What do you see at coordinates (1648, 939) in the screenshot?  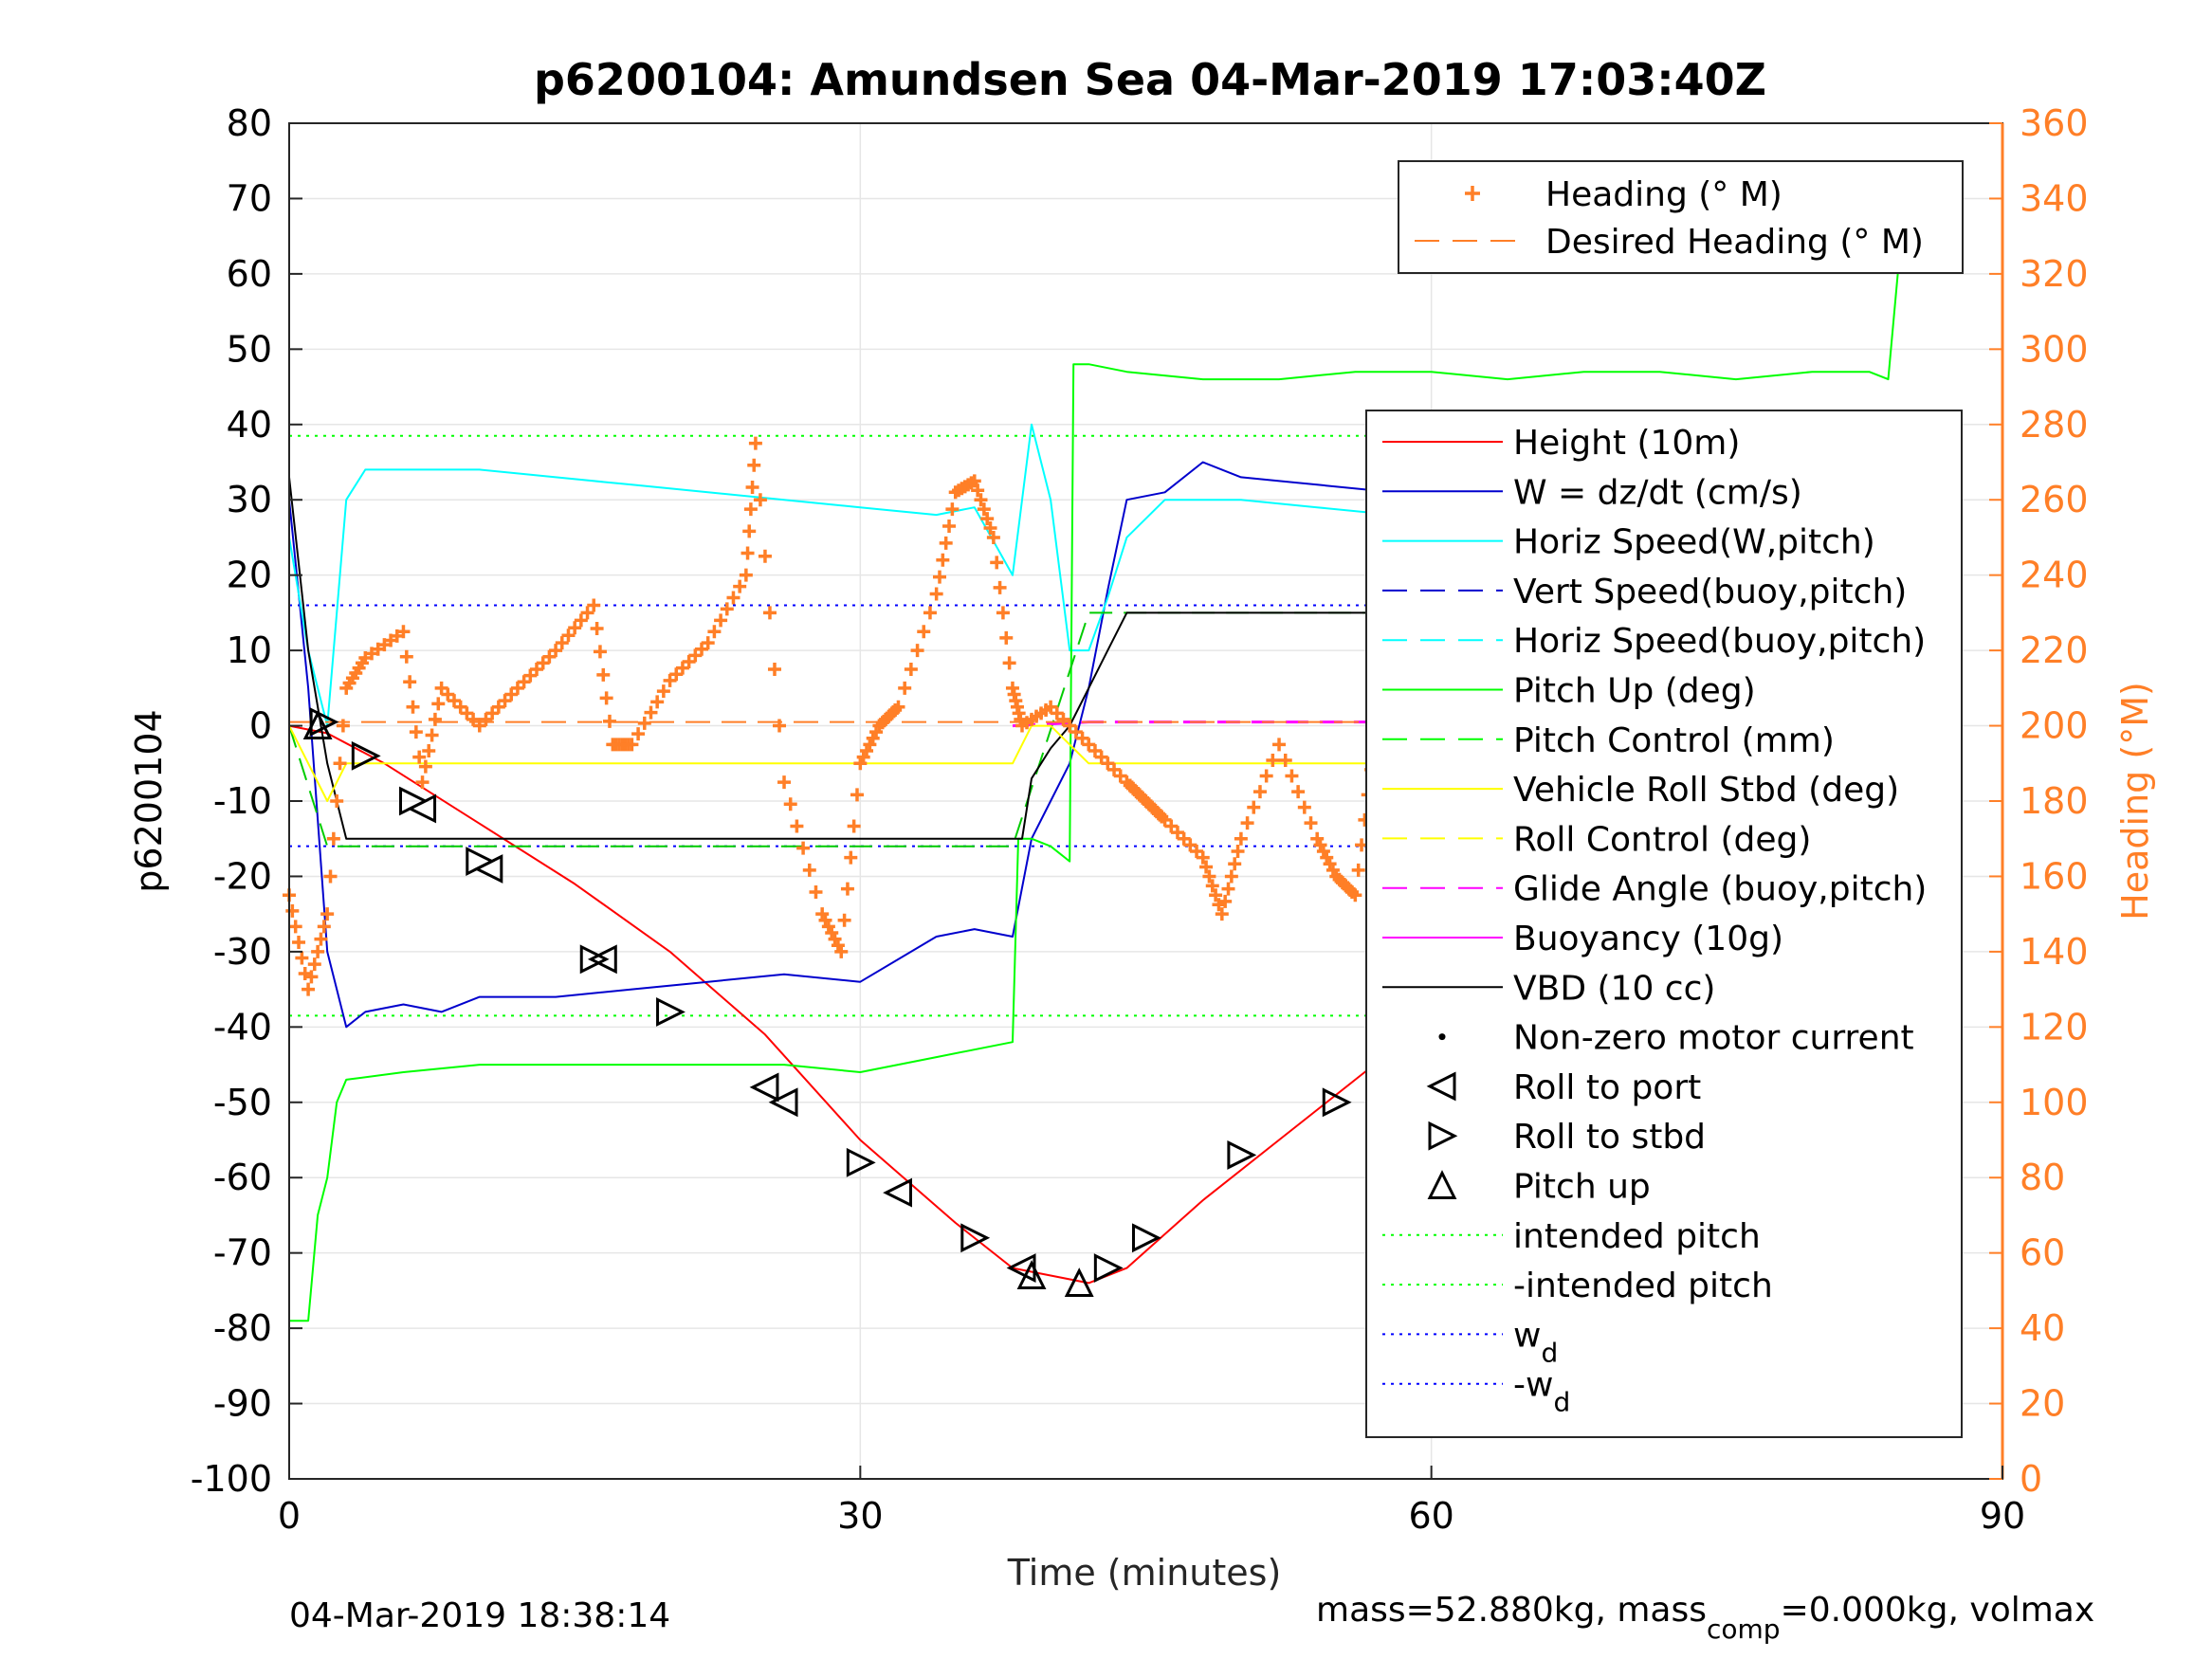 I see `legend-label: Buoyancy (10g)` at bounding box center [1648, 939].